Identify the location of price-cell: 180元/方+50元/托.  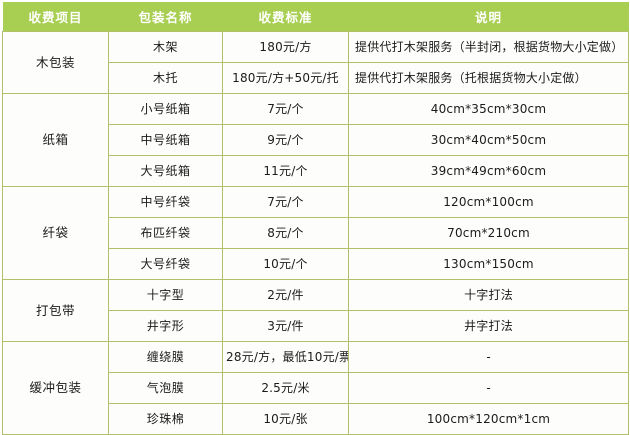
(285, 78).